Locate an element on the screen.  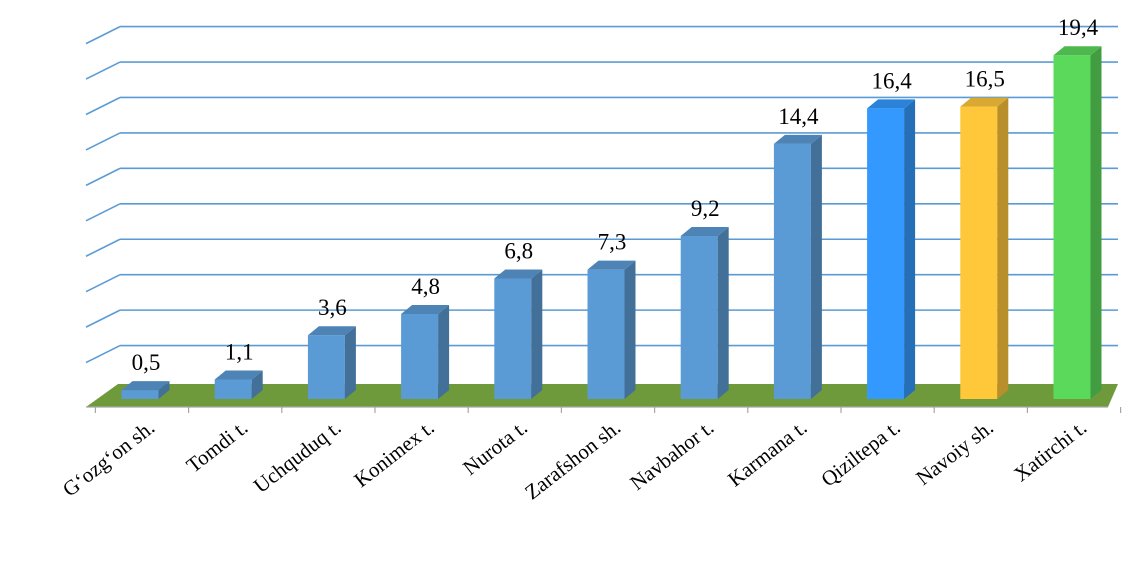
value-label: 14,4 is located at coordinates (798, 116).